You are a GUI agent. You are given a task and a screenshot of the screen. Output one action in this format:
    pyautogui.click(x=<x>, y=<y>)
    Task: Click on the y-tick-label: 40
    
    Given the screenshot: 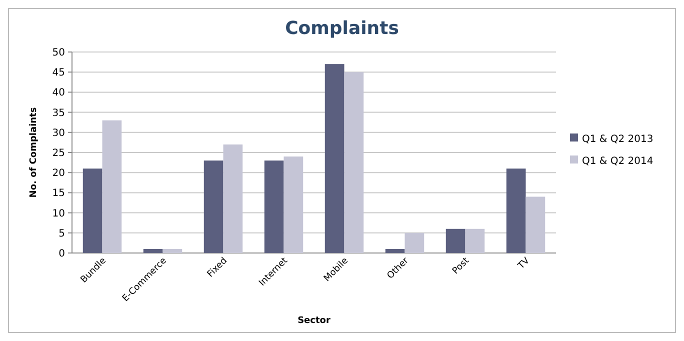 What is the action you would take?
    pyautogui.click(x=58, y=93)
    